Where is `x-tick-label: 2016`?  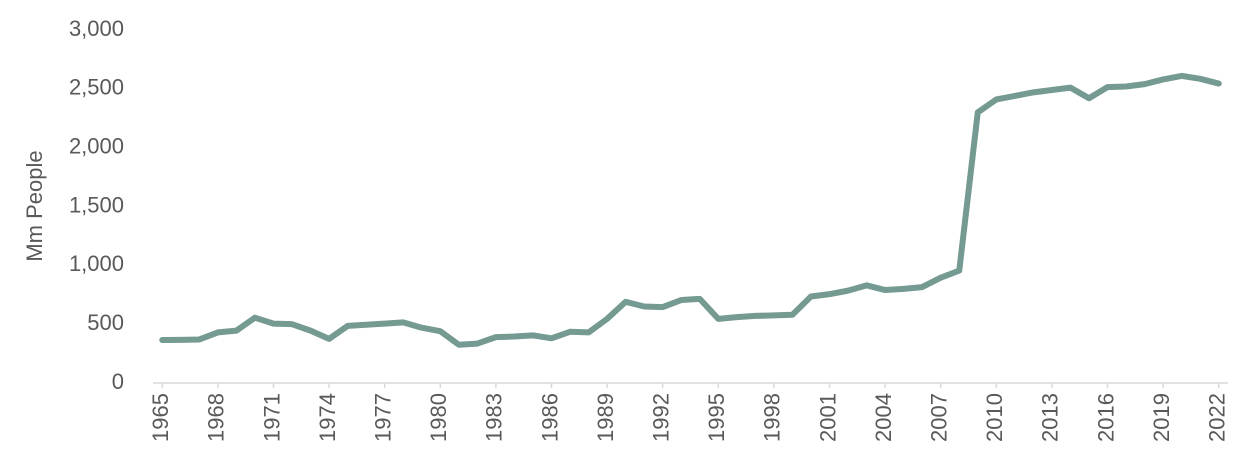
x-tick-label: 2016 is located at coordinates (1105, 417).